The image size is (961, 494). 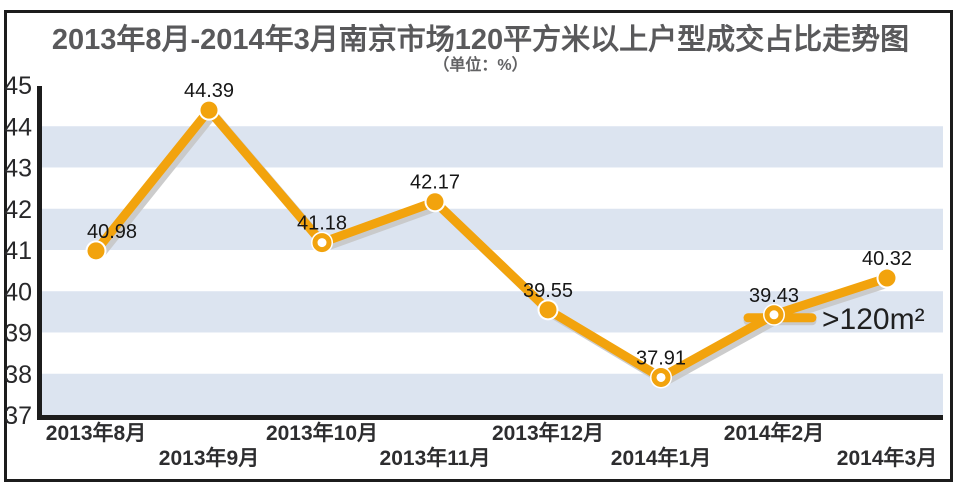 I want to click on chart-title: 2013年8月-2014年3月南京市场120平方米以上户型成交占比走势图, so click(x=480, y=40).